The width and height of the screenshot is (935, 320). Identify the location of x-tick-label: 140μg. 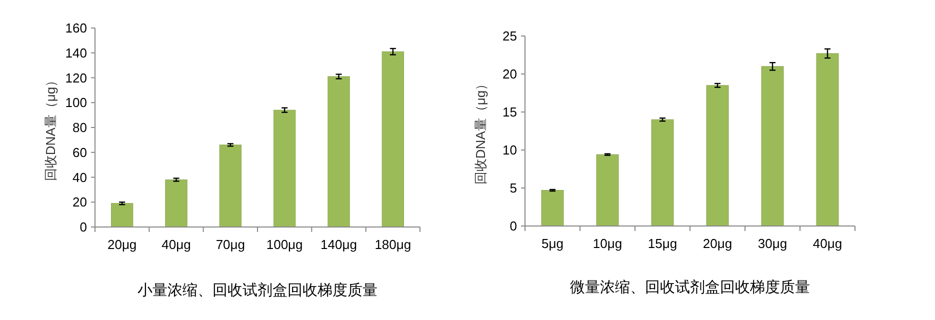
(338, 244).